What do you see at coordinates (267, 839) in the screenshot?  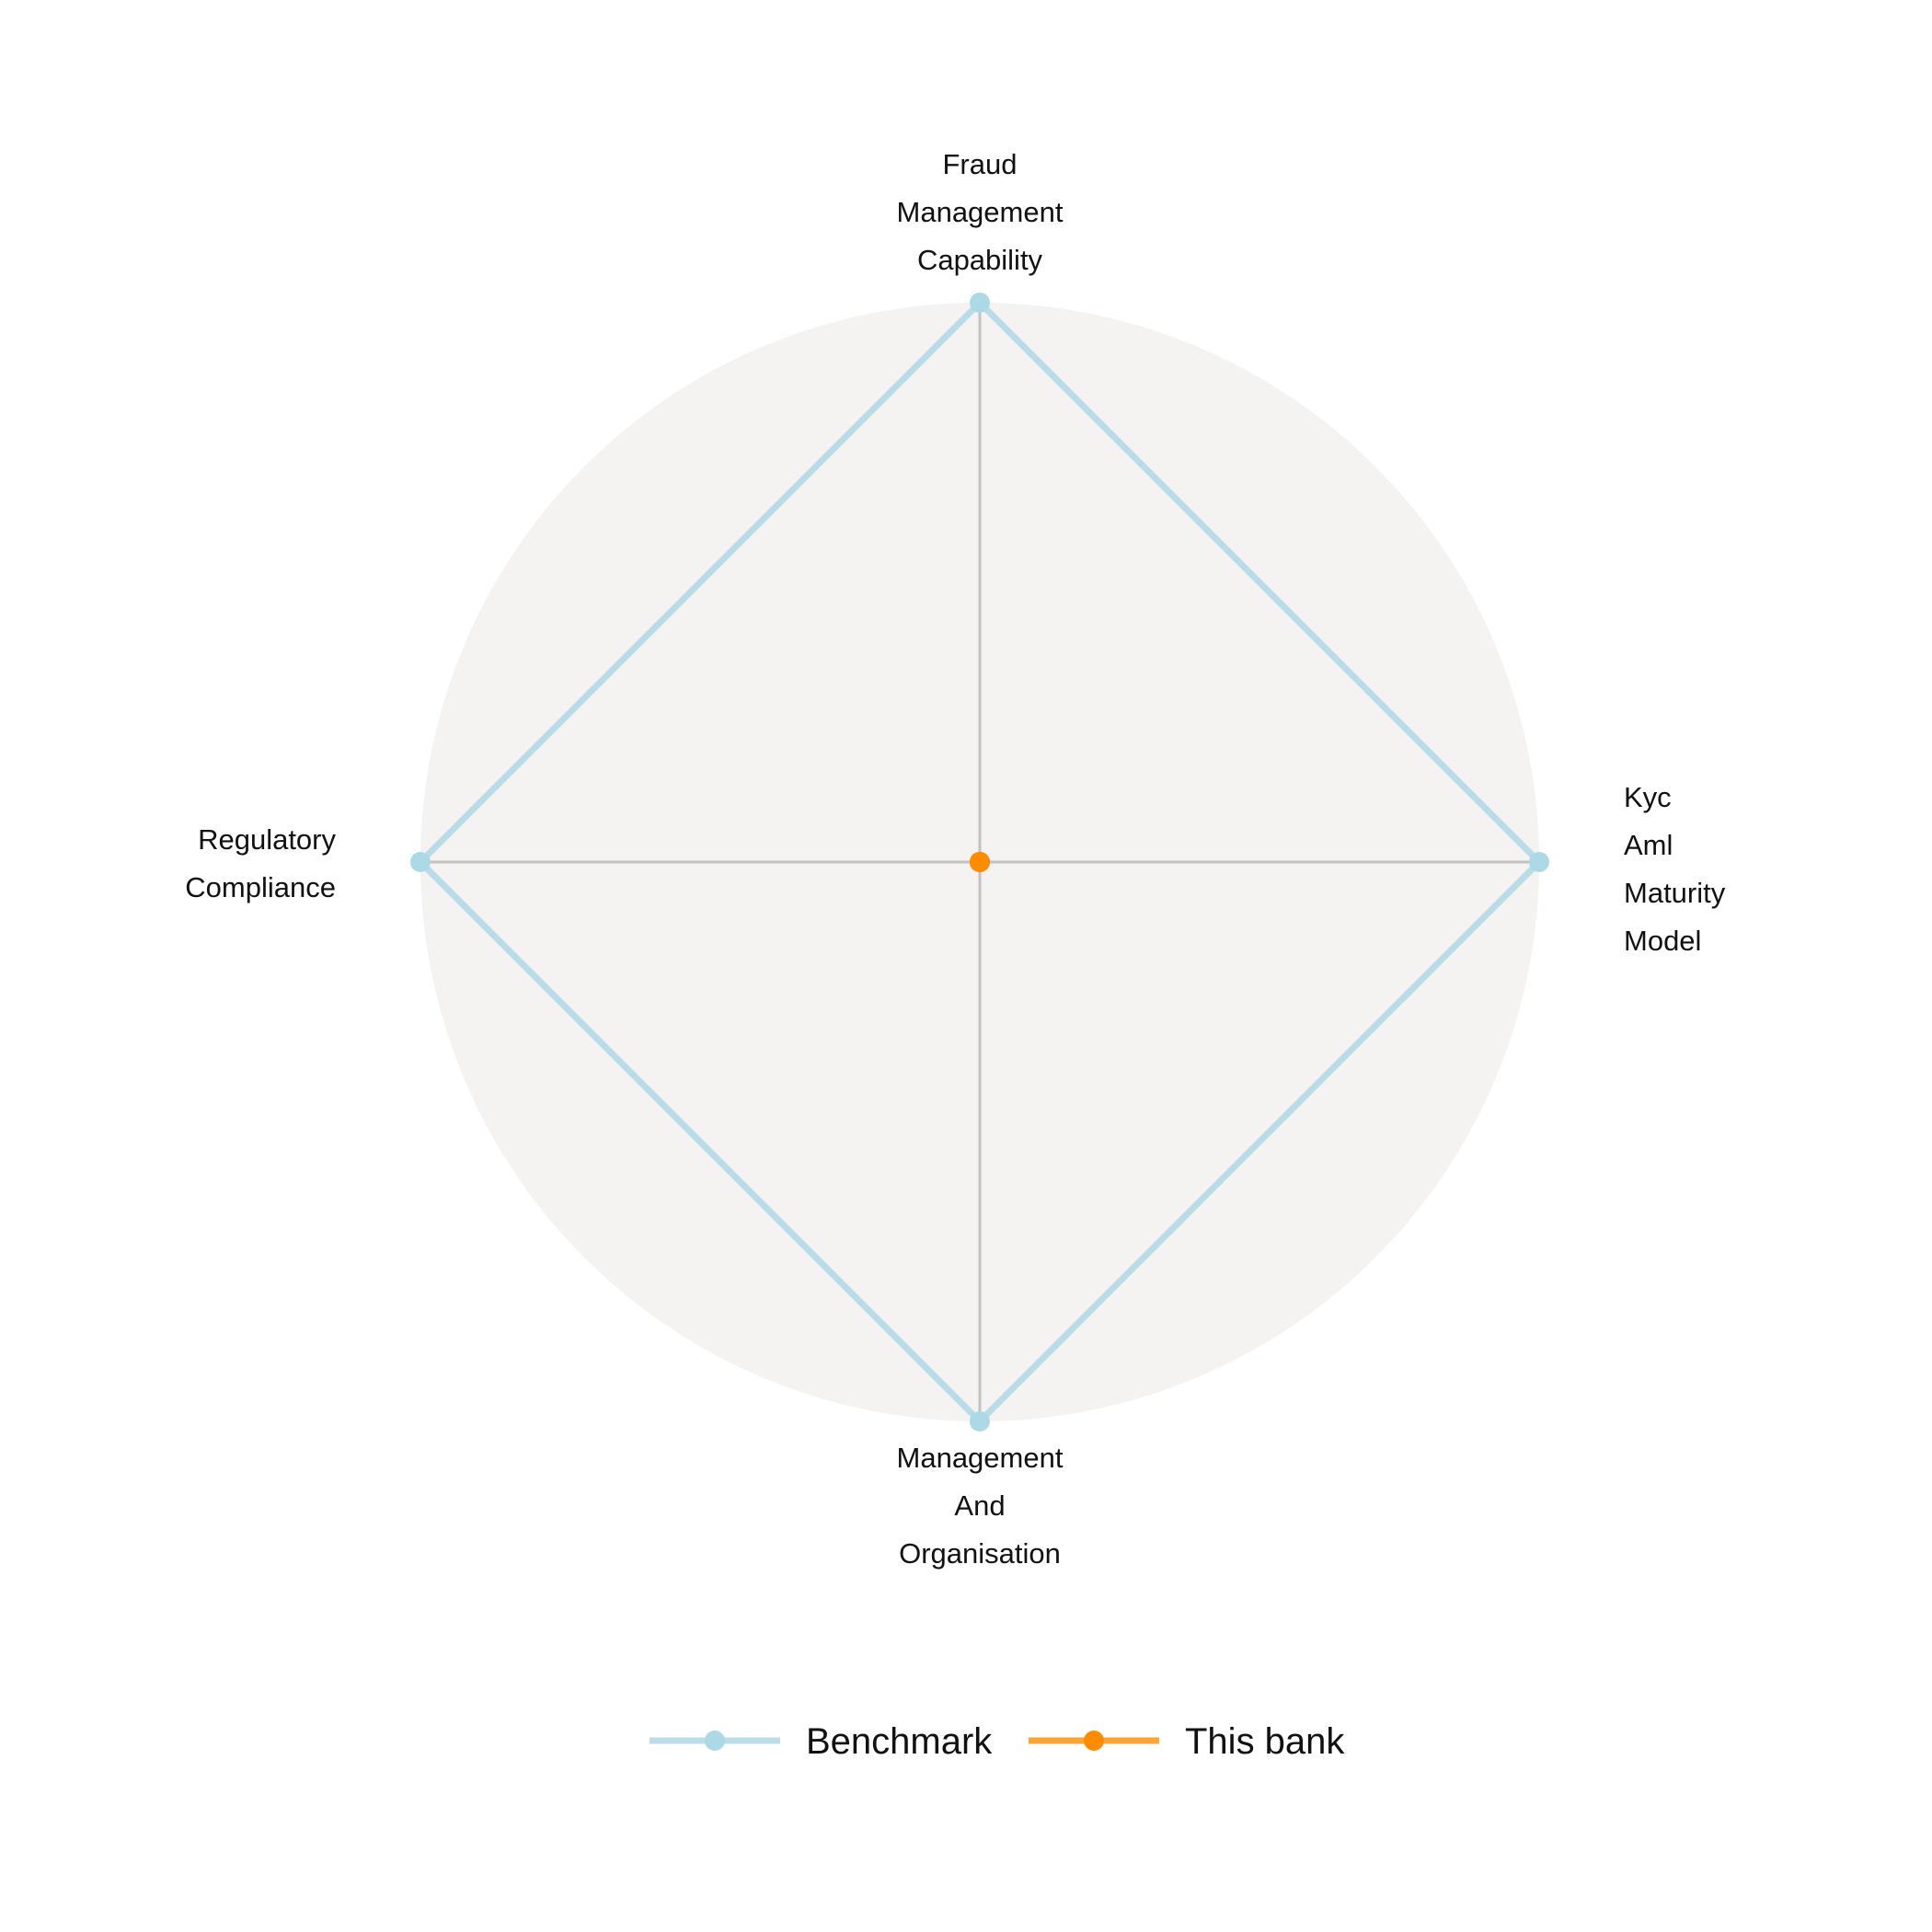 I see `axis-label-line: Regulatory` at bounding box center [267, 839].